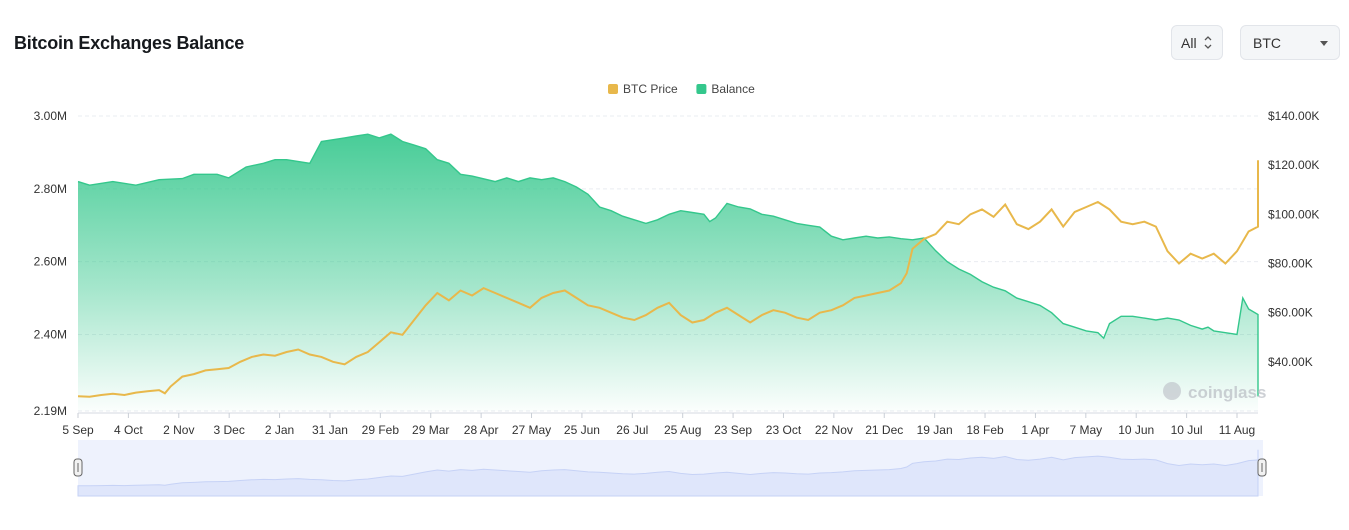 This screenshot has width=1349, height=530. I want to click on x-tick-label: 11 Aug, so click(1237, 430).